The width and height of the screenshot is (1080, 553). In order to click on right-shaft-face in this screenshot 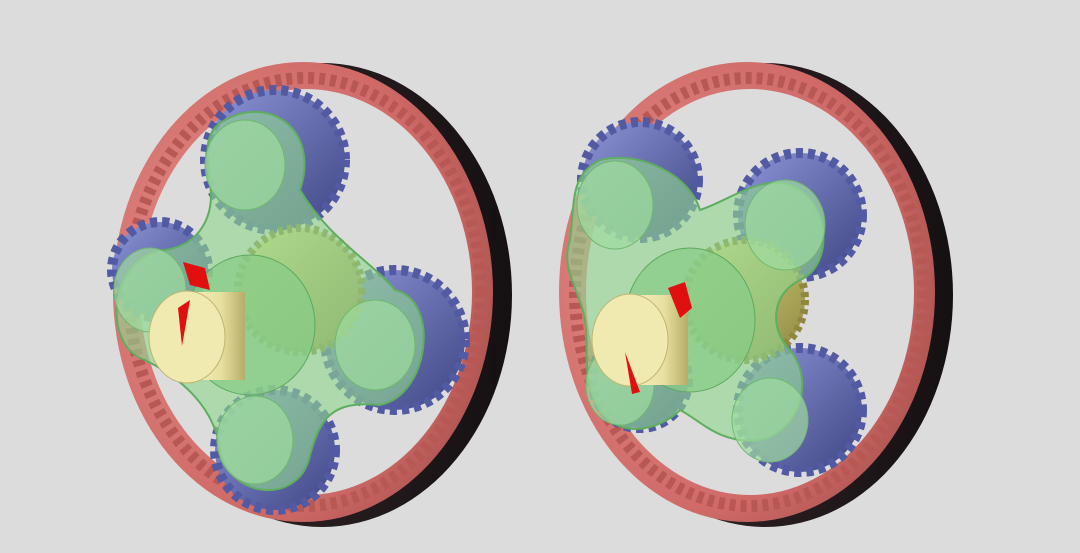, I will do `click(630, 340)`.